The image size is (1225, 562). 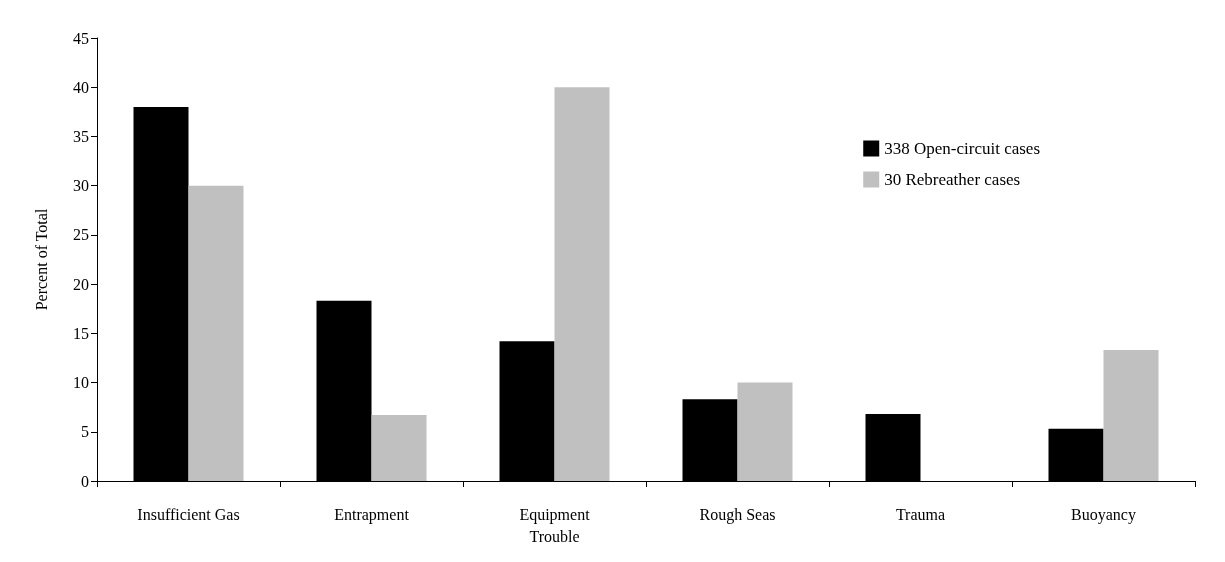 I want to click on x-tick-label: Insufficient Gas, so click(x=188, y=514).